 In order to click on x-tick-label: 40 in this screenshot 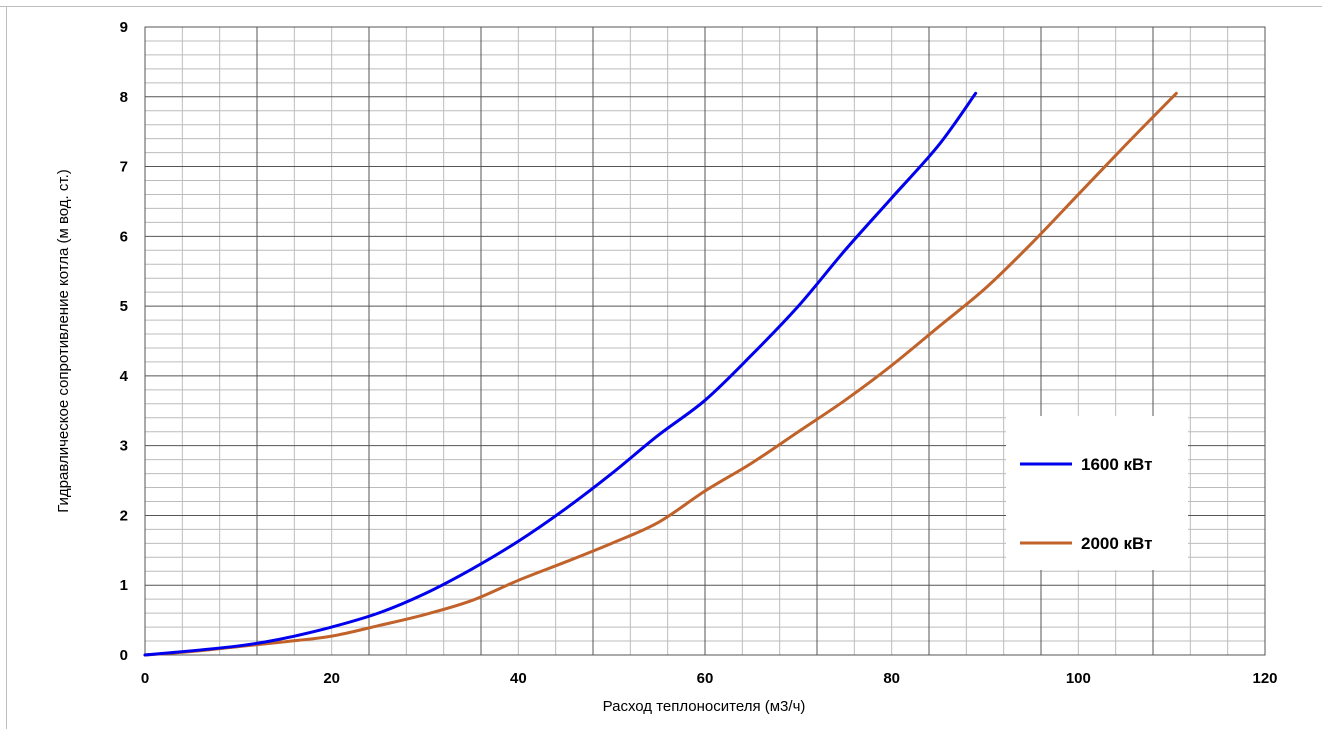, I will do `click(518, 678)`.